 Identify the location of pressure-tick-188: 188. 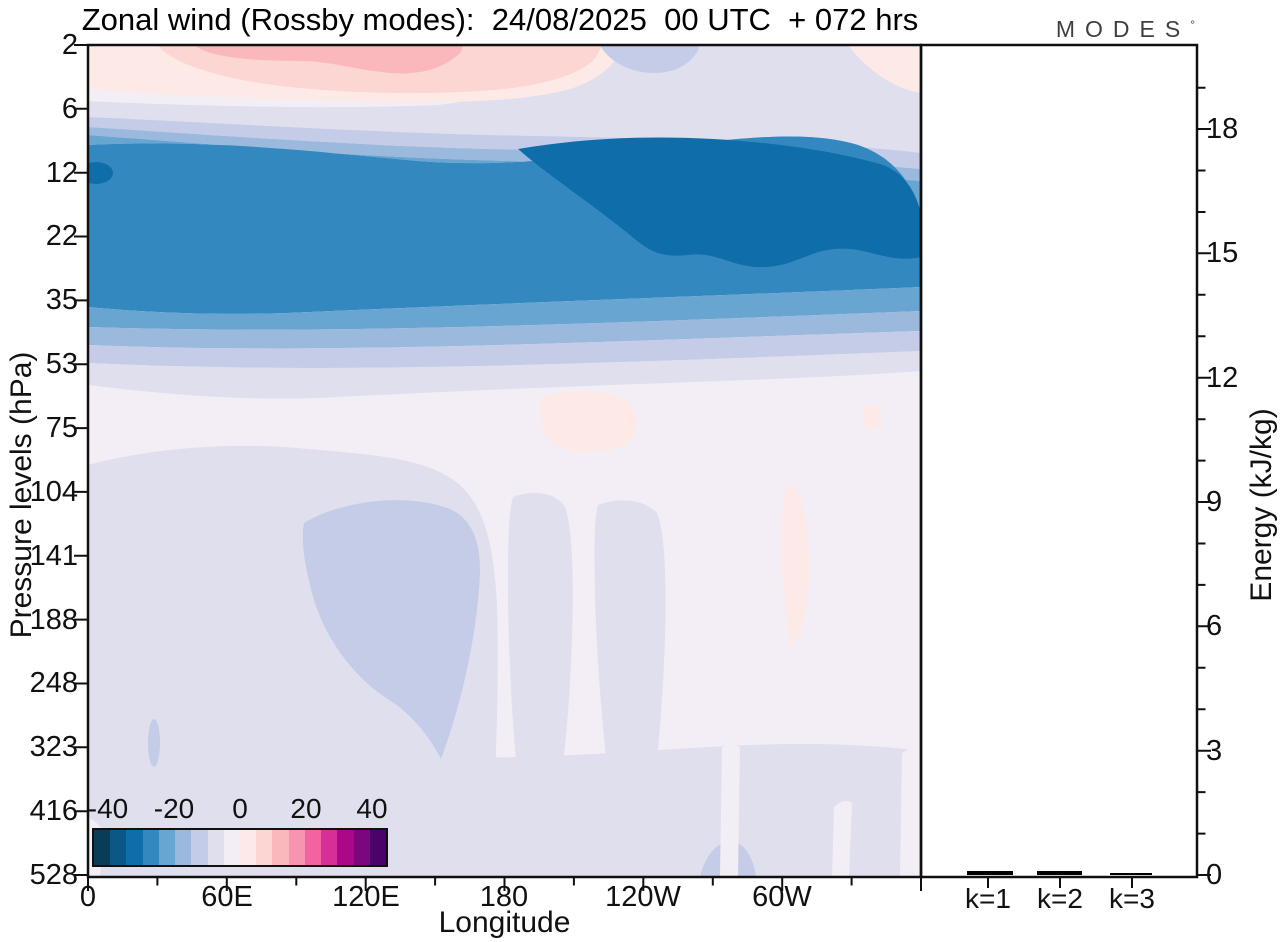
(53, 620).